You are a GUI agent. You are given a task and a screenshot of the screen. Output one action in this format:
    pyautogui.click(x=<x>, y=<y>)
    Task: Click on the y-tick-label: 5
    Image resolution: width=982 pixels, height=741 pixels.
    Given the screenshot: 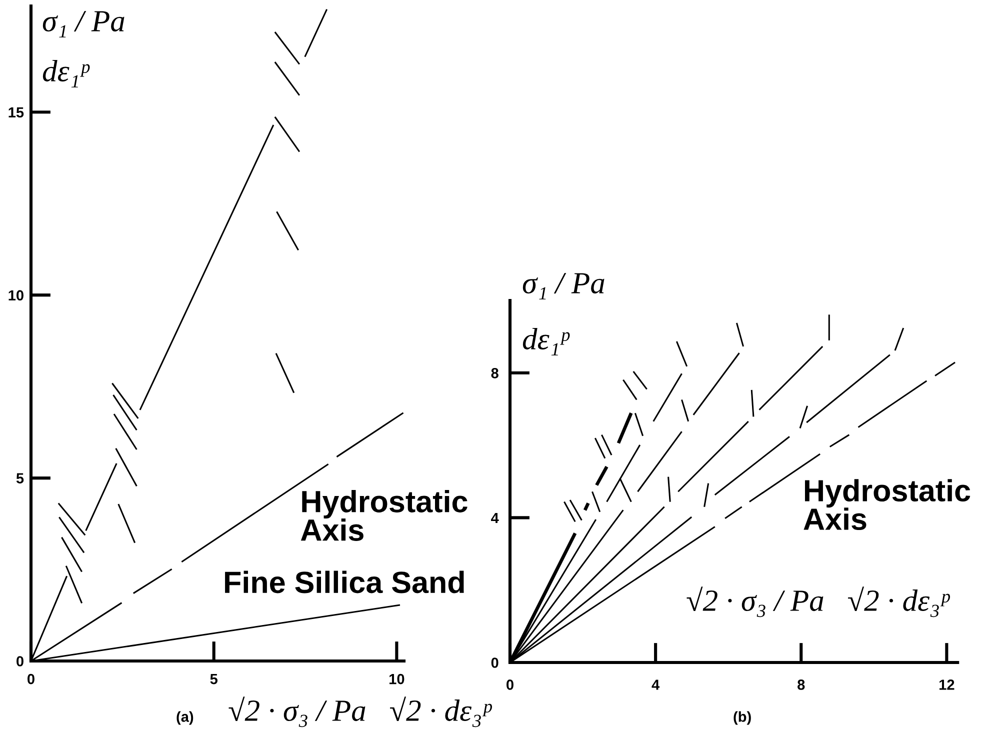 What is the action you would take?
    pyautogui.click(x=20, y=478)
    